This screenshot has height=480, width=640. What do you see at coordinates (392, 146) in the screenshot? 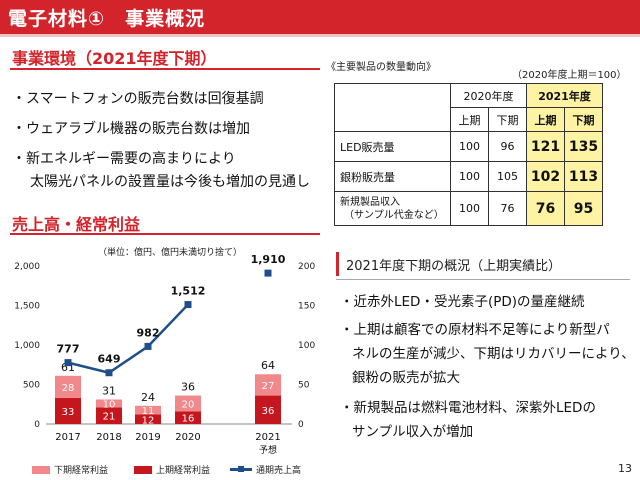
I see `table-row-label: LED販売量` at bounding box center [392, 146].